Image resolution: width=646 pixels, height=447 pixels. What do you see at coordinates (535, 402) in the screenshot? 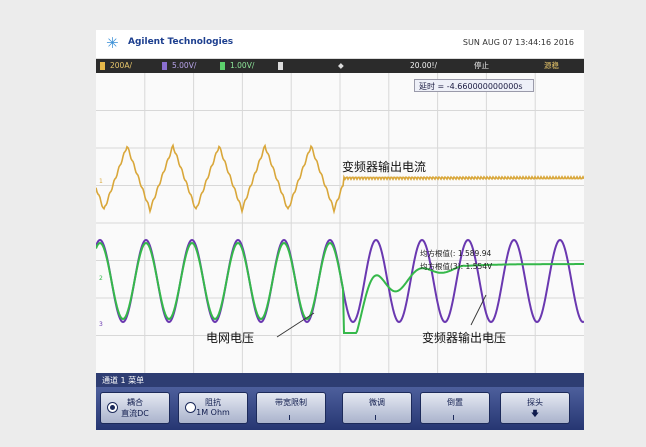
I see `softkey-label: 探头` at bounding box center [535, 402].